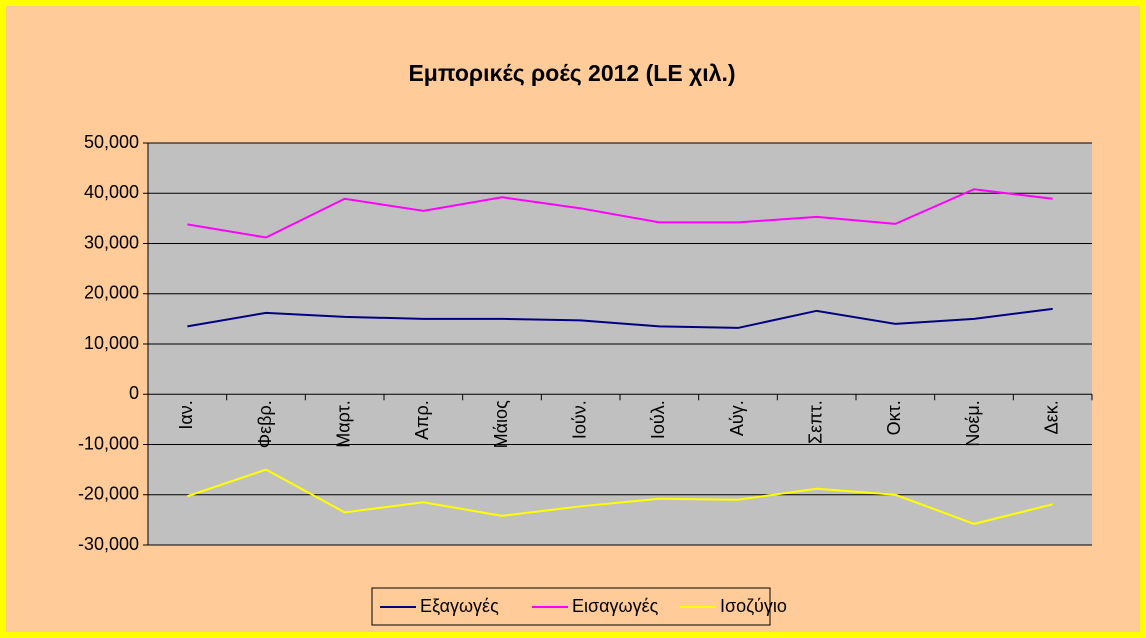 This screenshot has height=638, width=1146. I want to click on x-tick-label: Αύγ., so click(737, 418).